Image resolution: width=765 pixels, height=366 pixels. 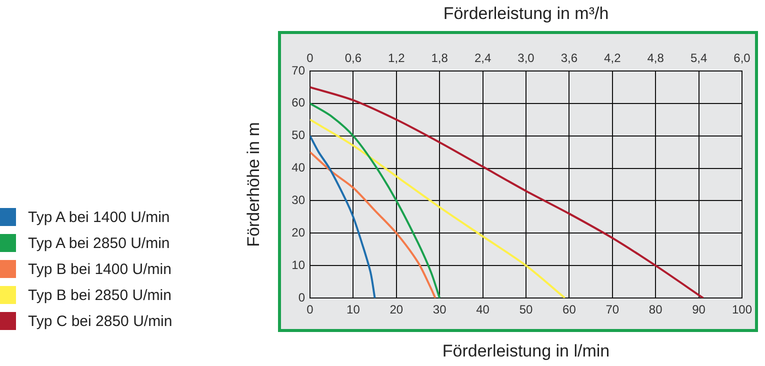 What do you see at coordinates (299, 167) in the screenshot?
I see `y-tick-label: 40` at bounding box center [299, 167].